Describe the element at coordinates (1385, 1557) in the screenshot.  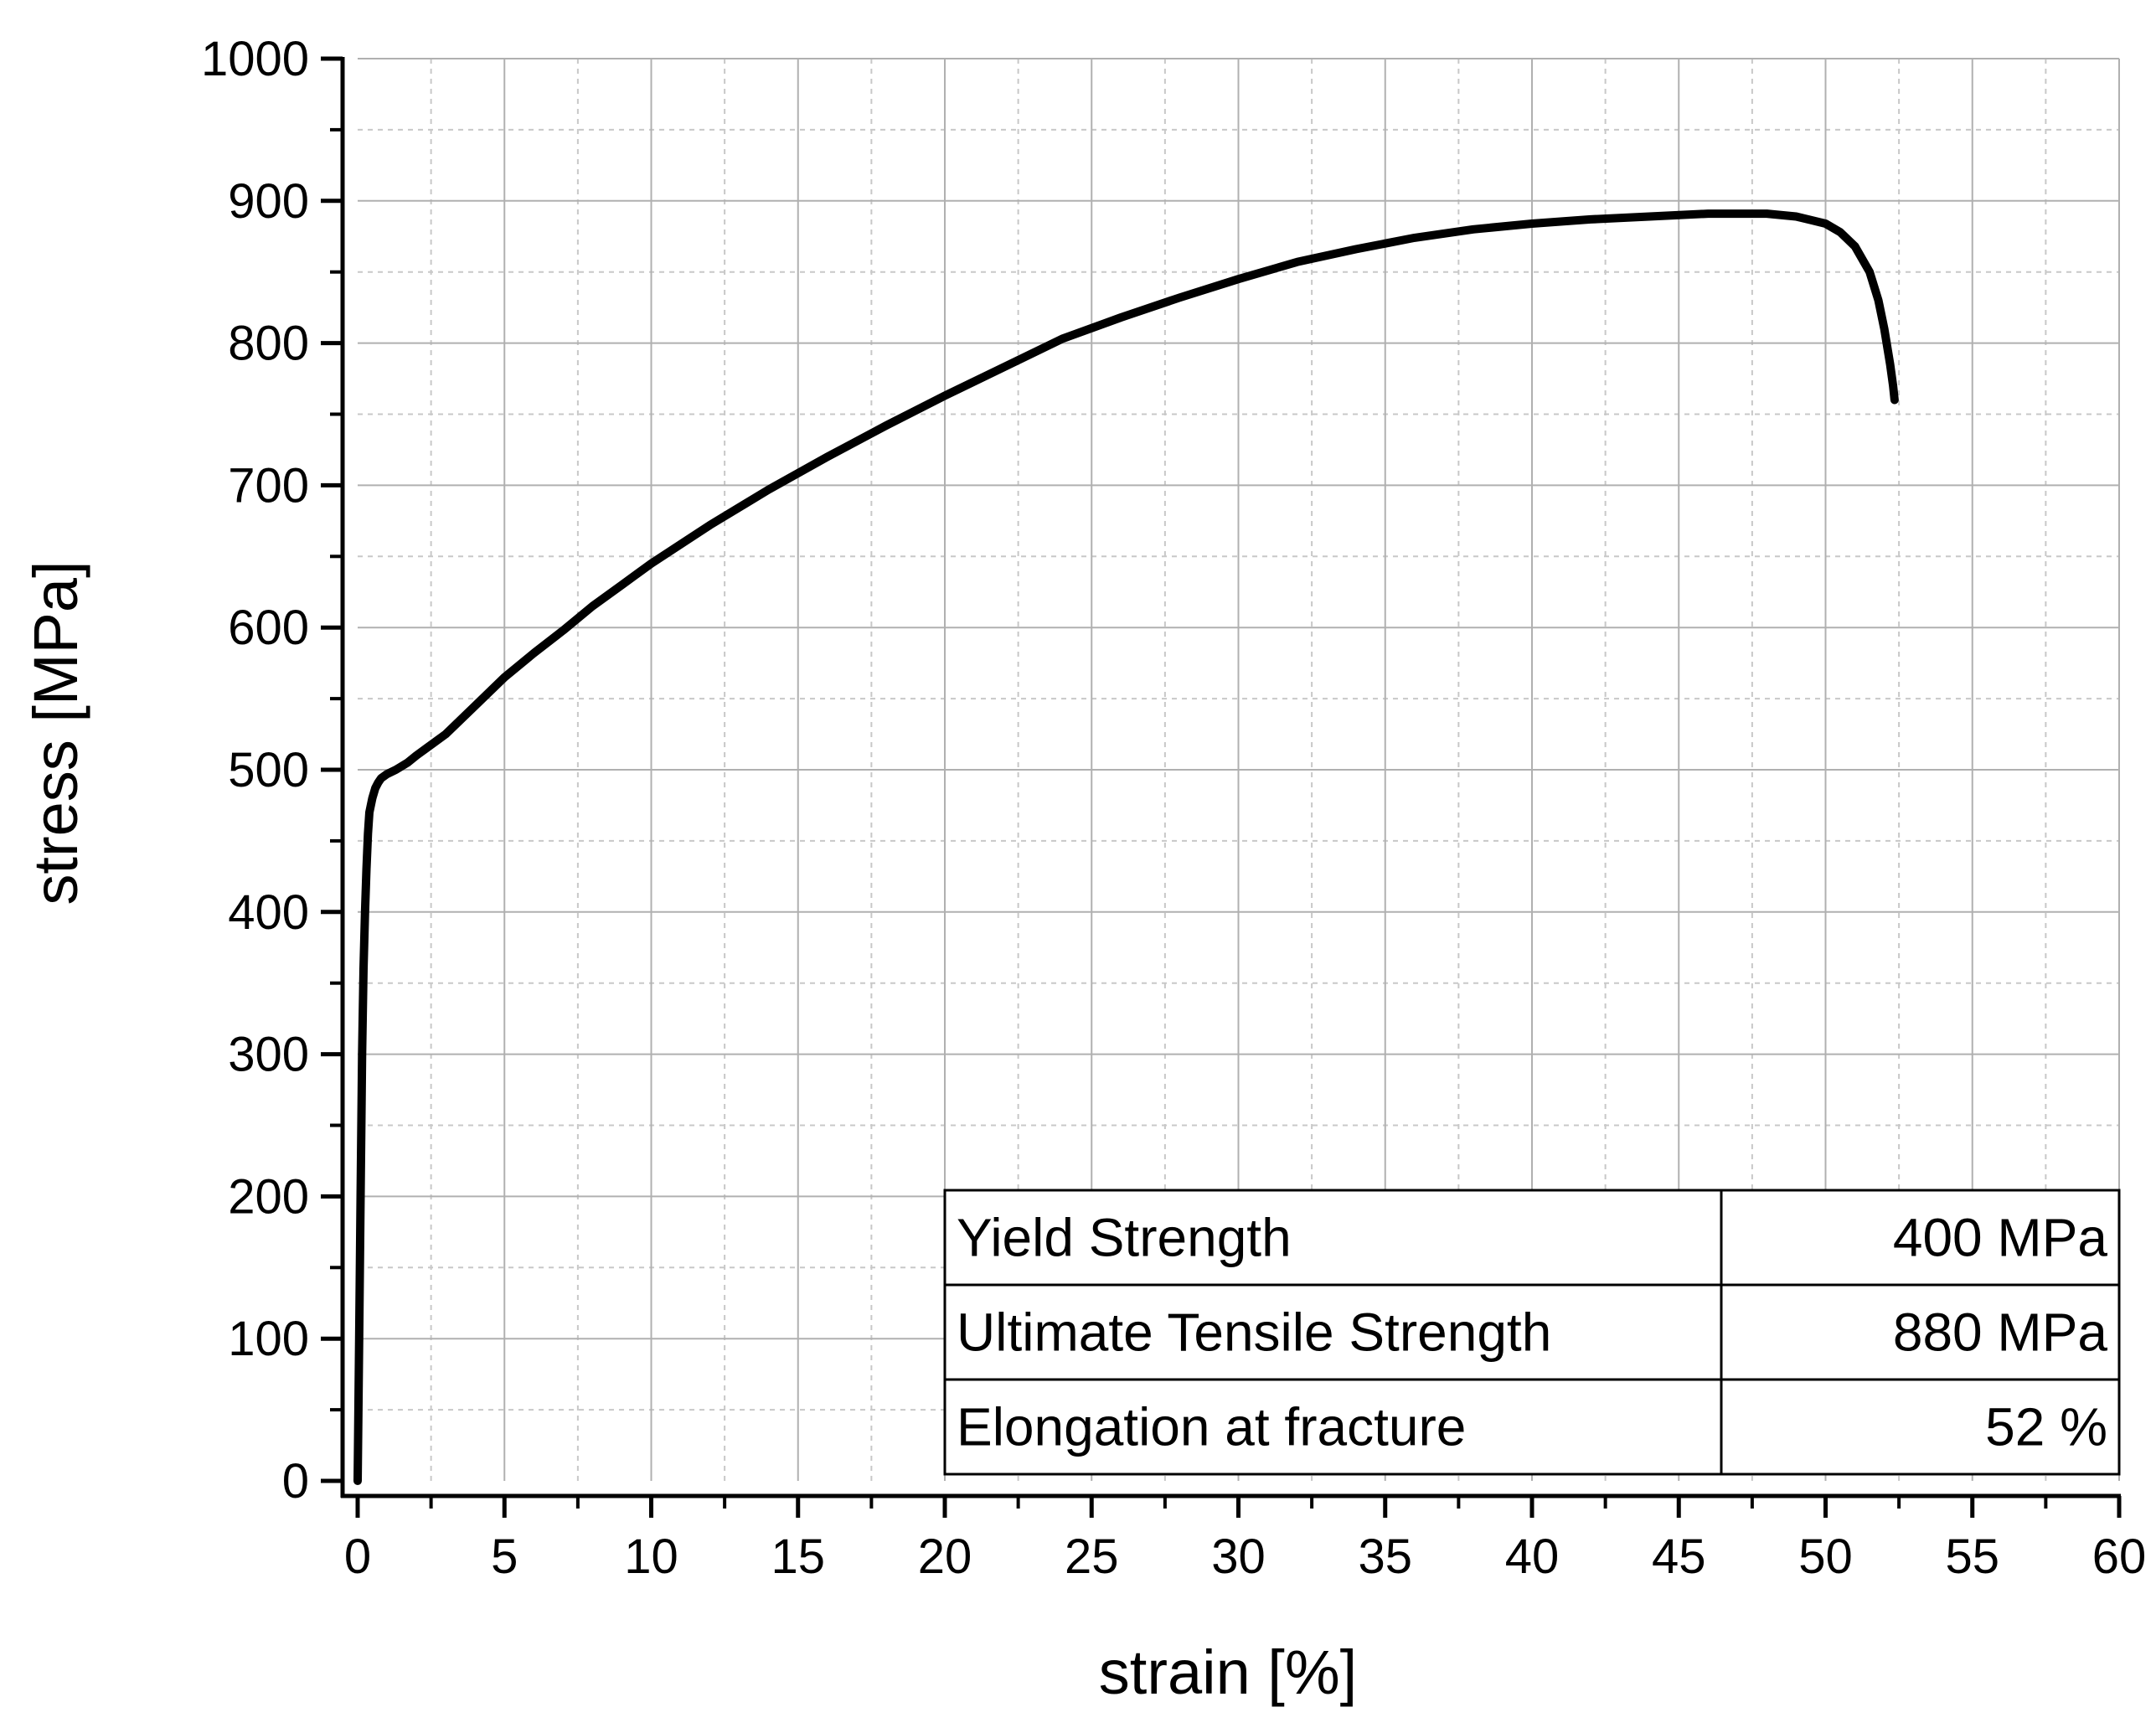
I see `x-tick-label: 35` at that location.